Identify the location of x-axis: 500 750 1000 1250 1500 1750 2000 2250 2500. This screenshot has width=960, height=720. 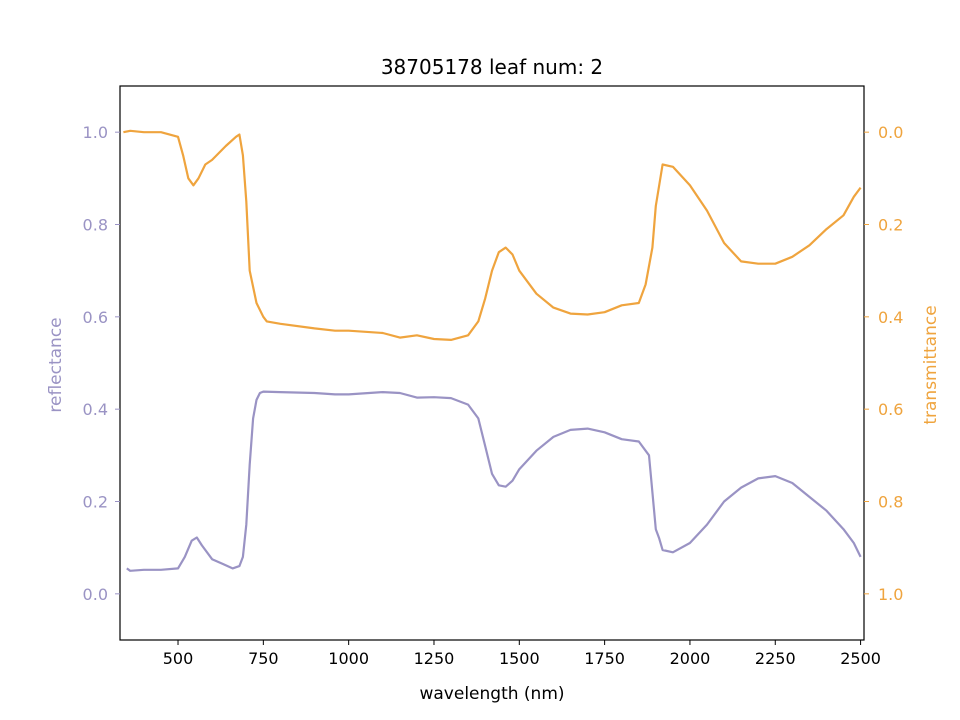
(522, 654).